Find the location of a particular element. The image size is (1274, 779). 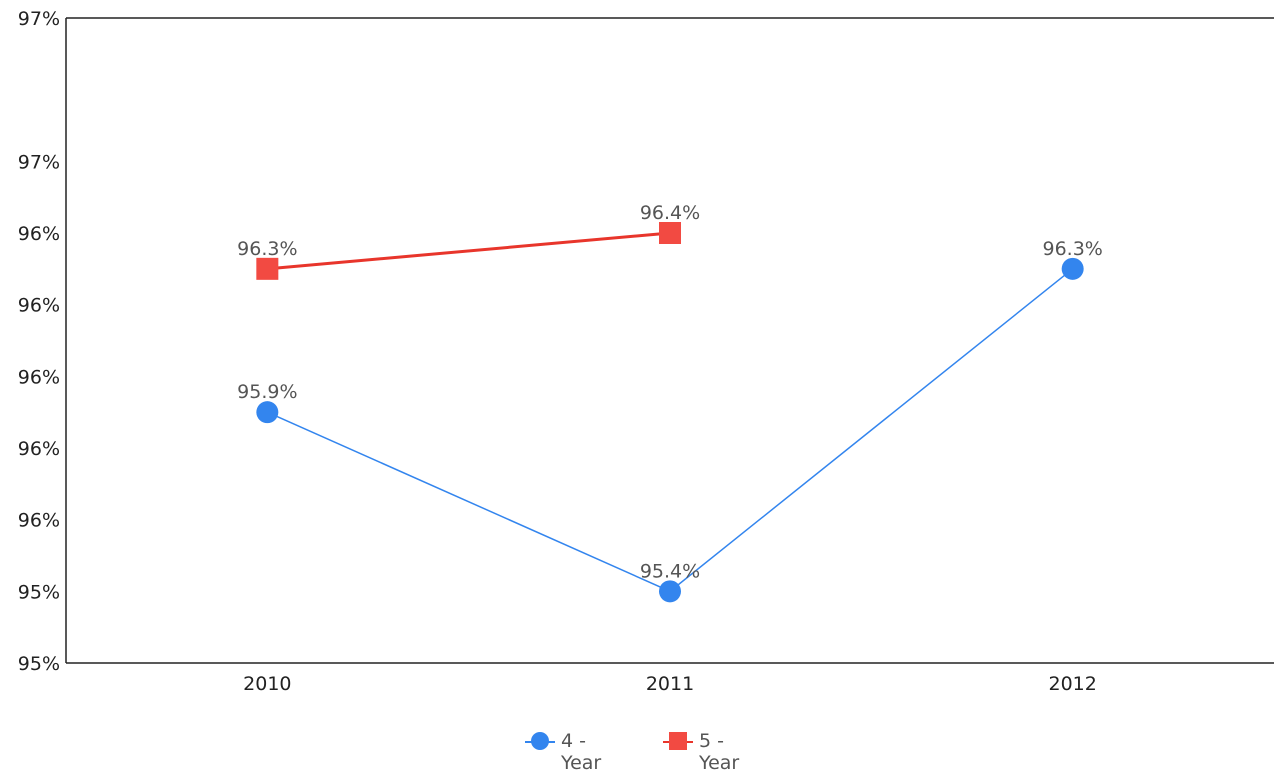

legend-item-5-year: 5 - Year is located at coordinates (706, 752).